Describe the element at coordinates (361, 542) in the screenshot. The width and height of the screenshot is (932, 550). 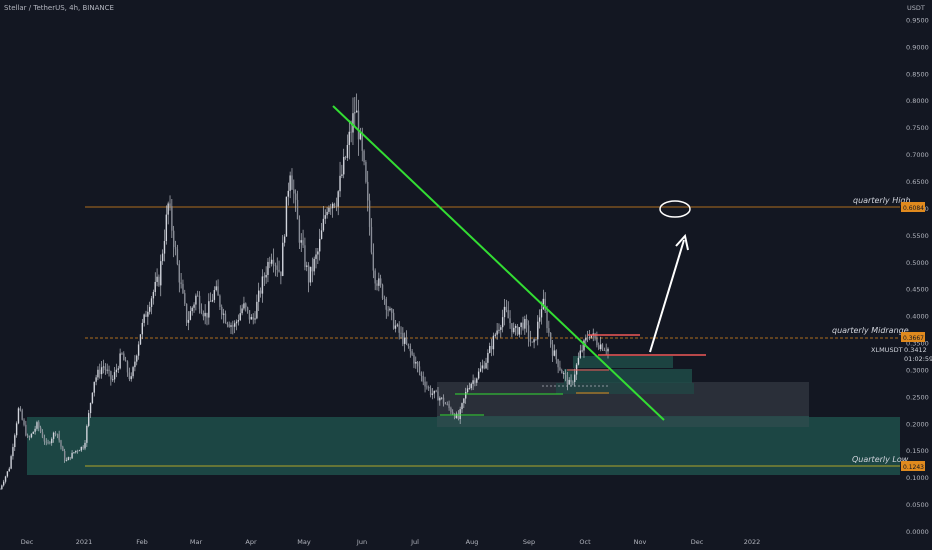
I see `time-tick-label: Jun` at that location.